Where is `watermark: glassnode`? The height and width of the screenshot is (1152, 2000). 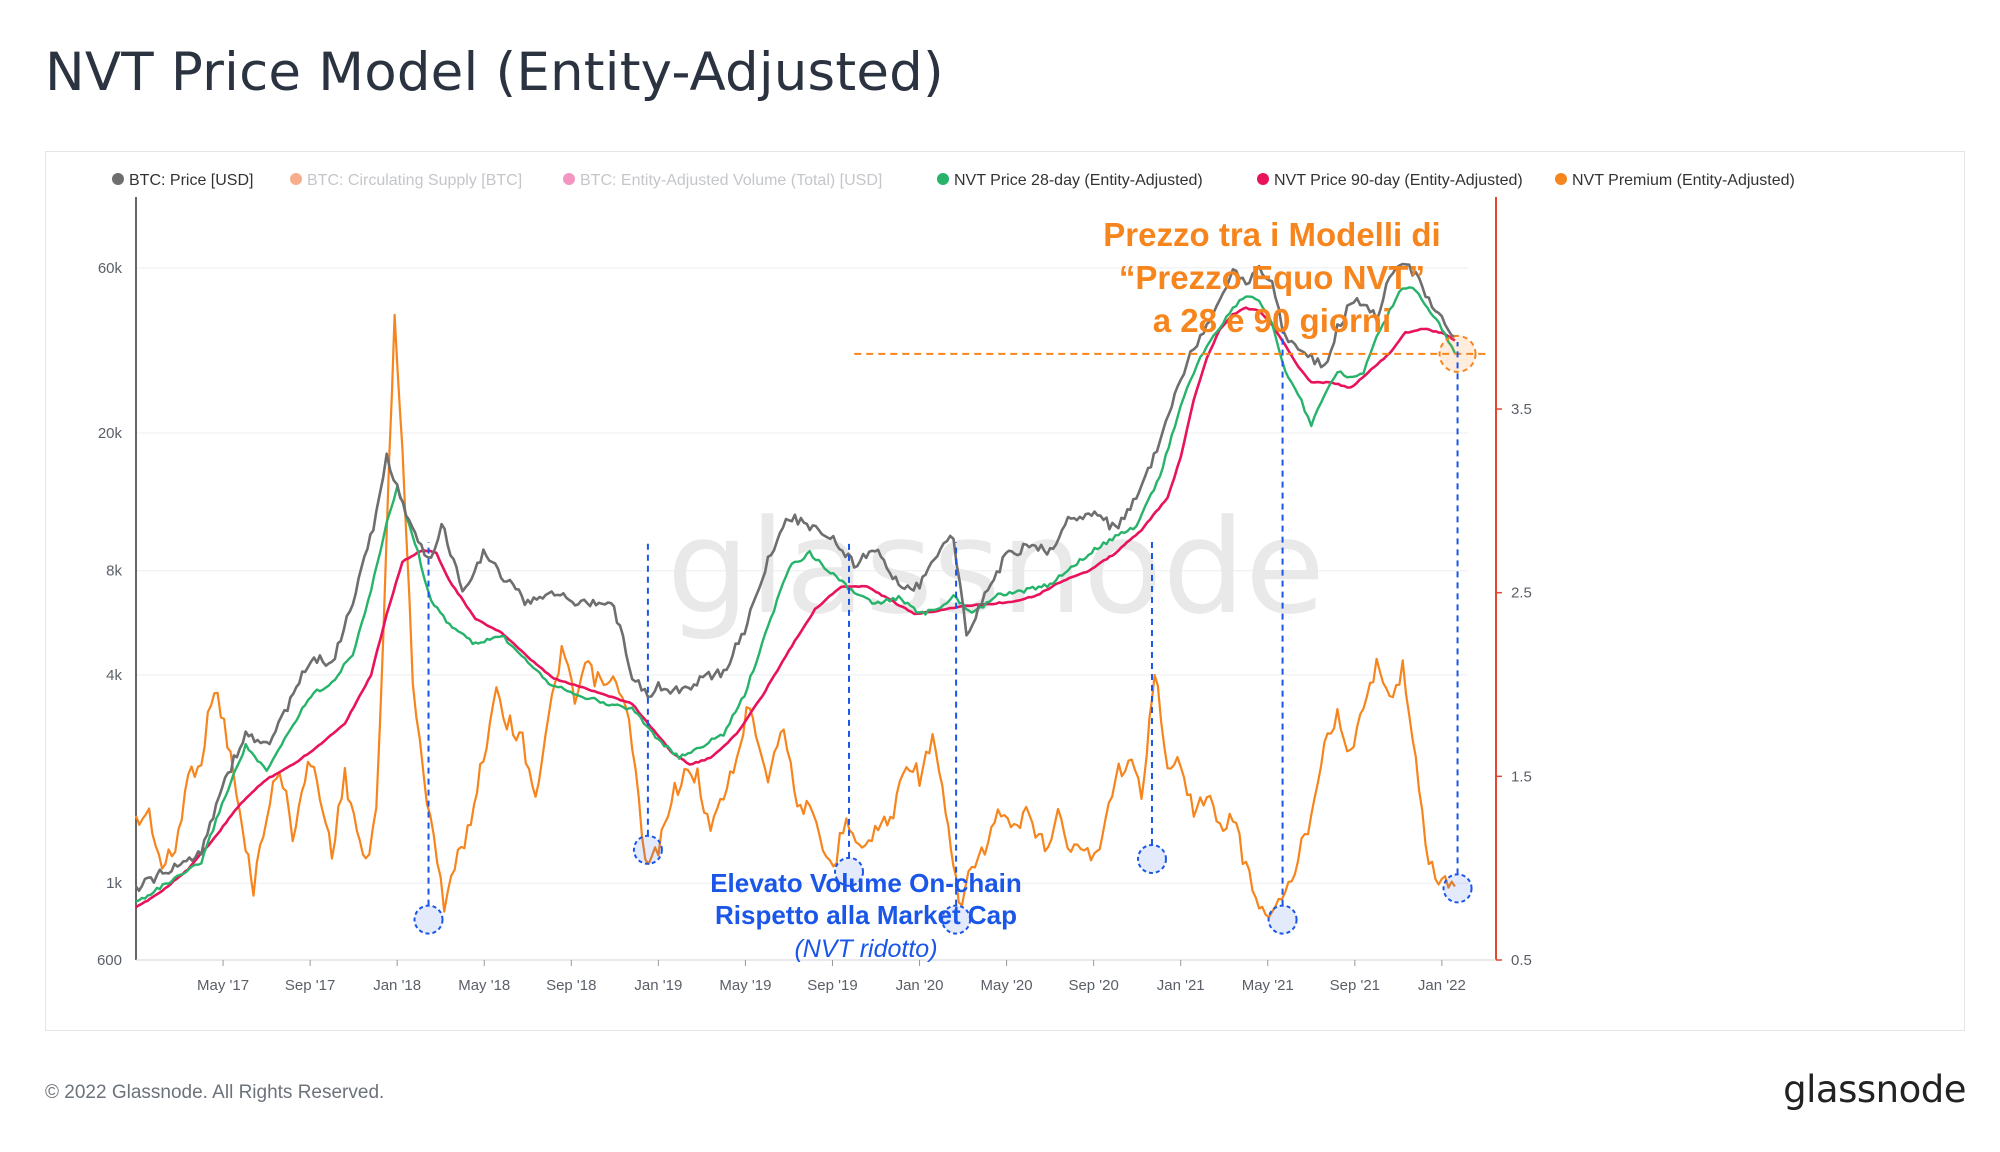
watermark: glassnode is located at coordinates (996, 567).